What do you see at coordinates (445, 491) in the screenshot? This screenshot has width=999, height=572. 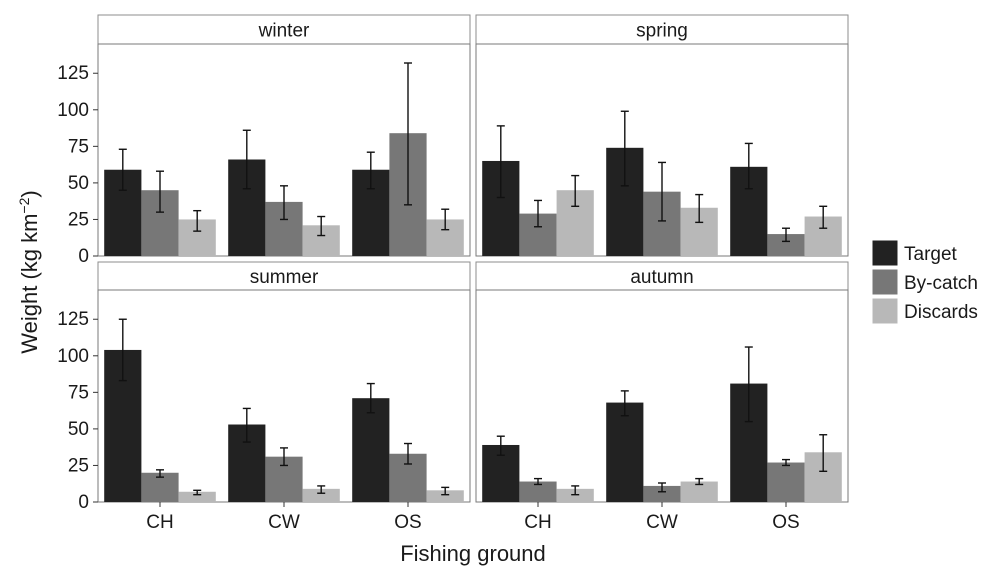 I see `error-bar-summer-OS-Discards` at bounding box center [445, 491].